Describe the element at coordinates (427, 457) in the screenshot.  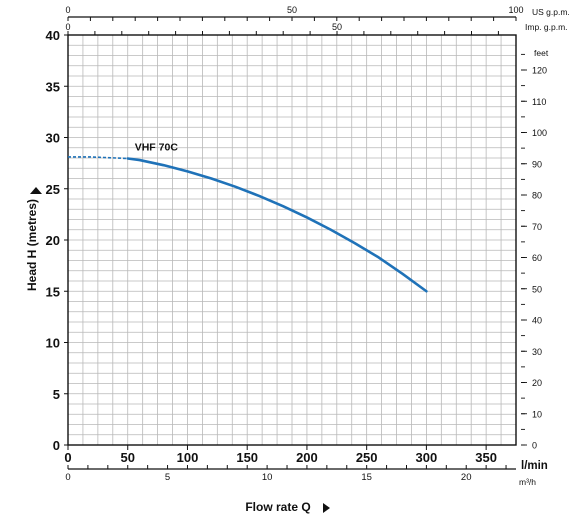
I see `x-tick-label: 300` at that location.